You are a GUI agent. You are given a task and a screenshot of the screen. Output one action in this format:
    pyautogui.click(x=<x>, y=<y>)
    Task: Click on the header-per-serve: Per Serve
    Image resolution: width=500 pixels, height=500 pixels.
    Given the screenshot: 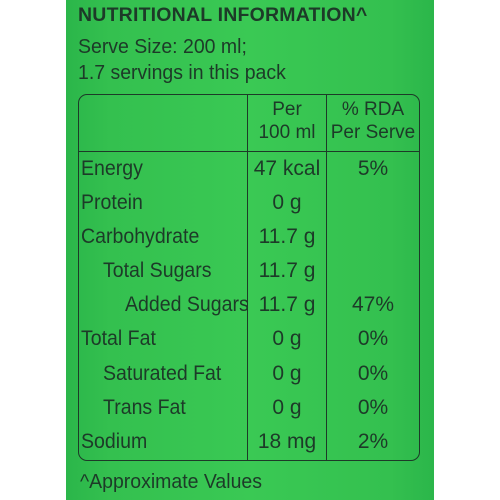 What is the action you would take?
    pyautogui.click(x=373, y=132)
    